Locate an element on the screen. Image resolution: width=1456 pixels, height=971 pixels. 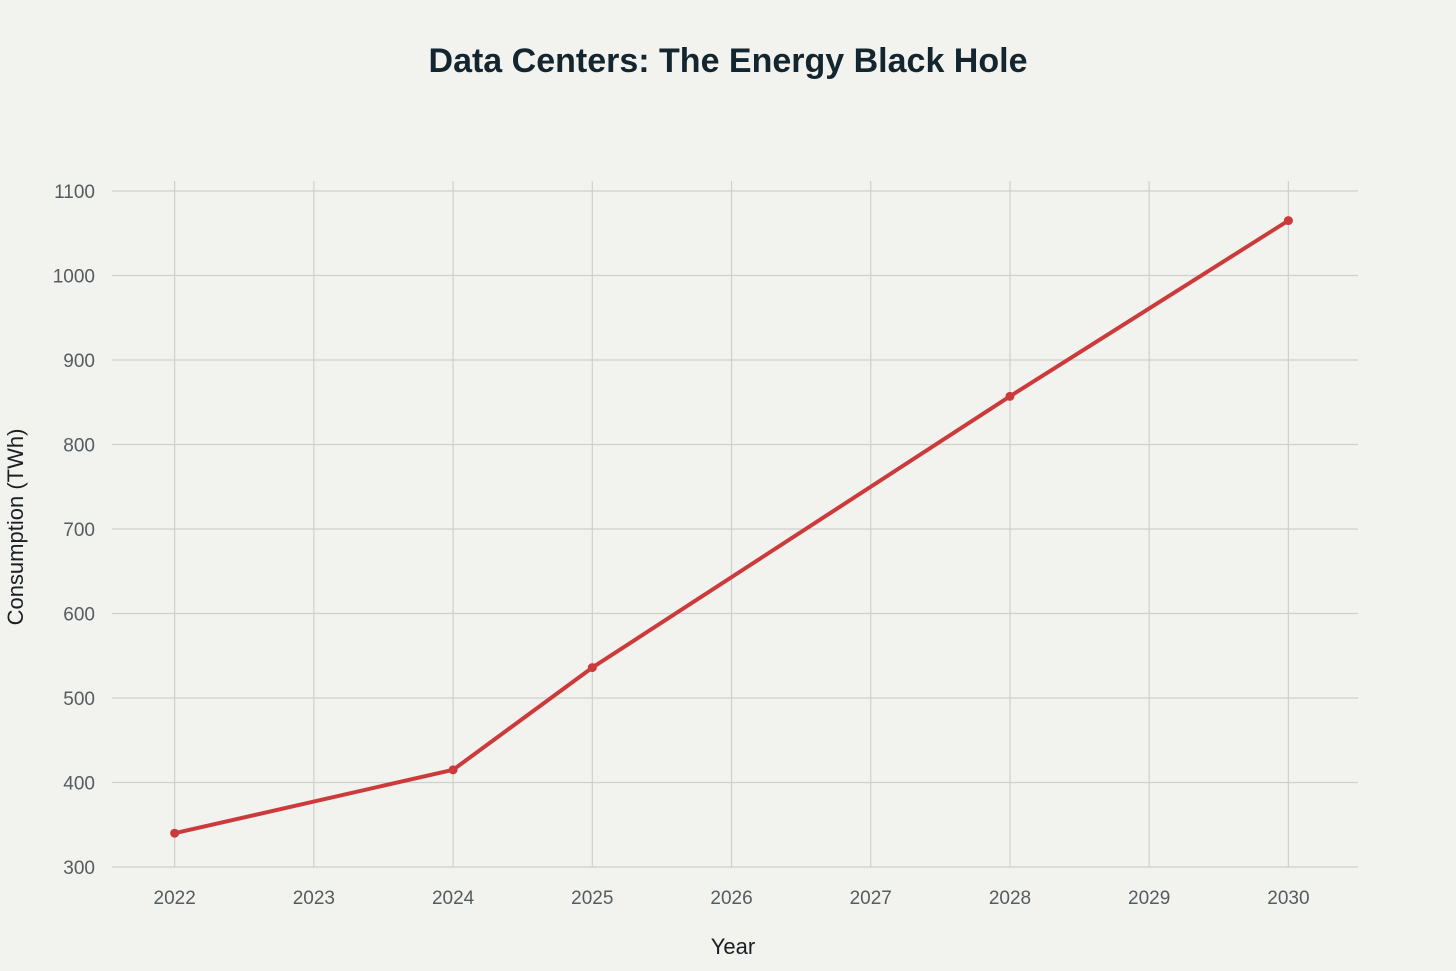
y-axis-ticks: 300 400 500 600 700 800 900 1000 1100 is located at coordinates (74, 530).